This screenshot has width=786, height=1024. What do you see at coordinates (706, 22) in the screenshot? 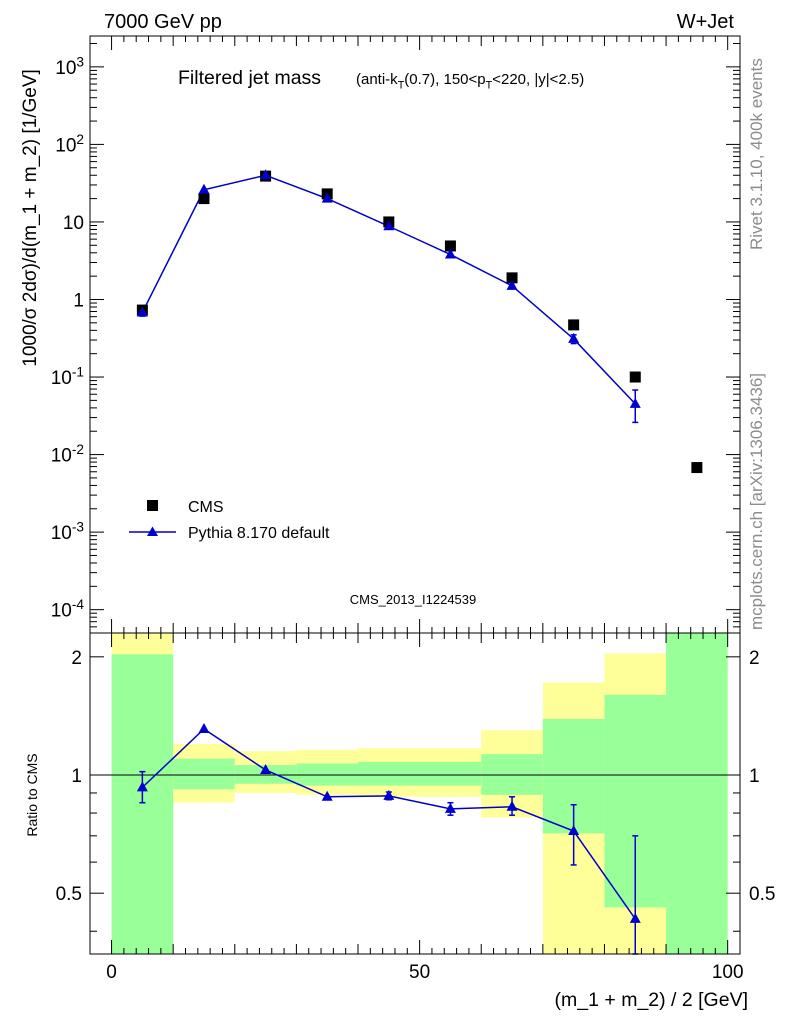
I see `header-right: W+Jet` at bounding box center [706, 22].